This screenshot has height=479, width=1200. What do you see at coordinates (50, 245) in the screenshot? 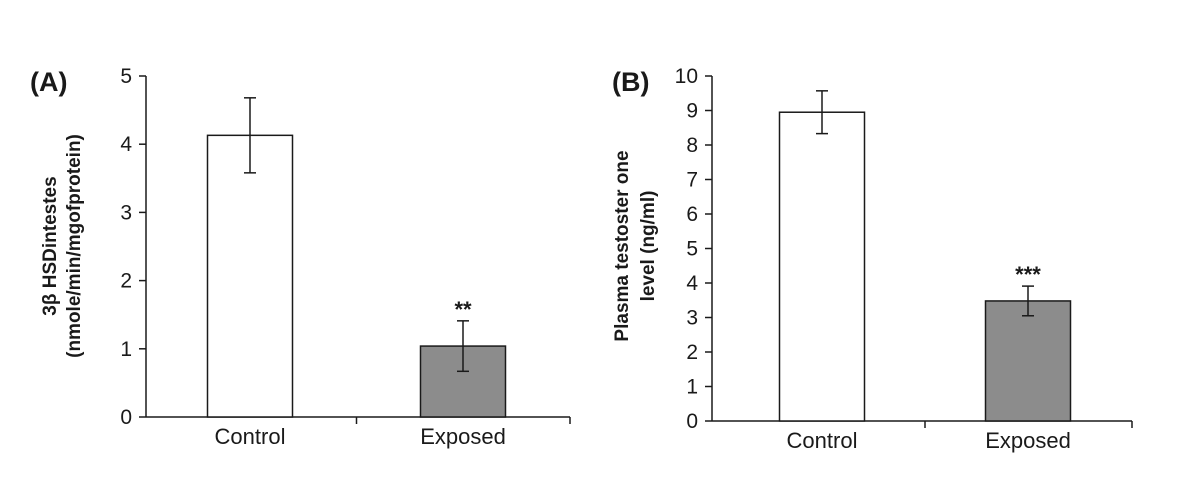
I see `panel-a-ylabel-line-1: 3β HSDintestes` at bounding box center [50, 245].